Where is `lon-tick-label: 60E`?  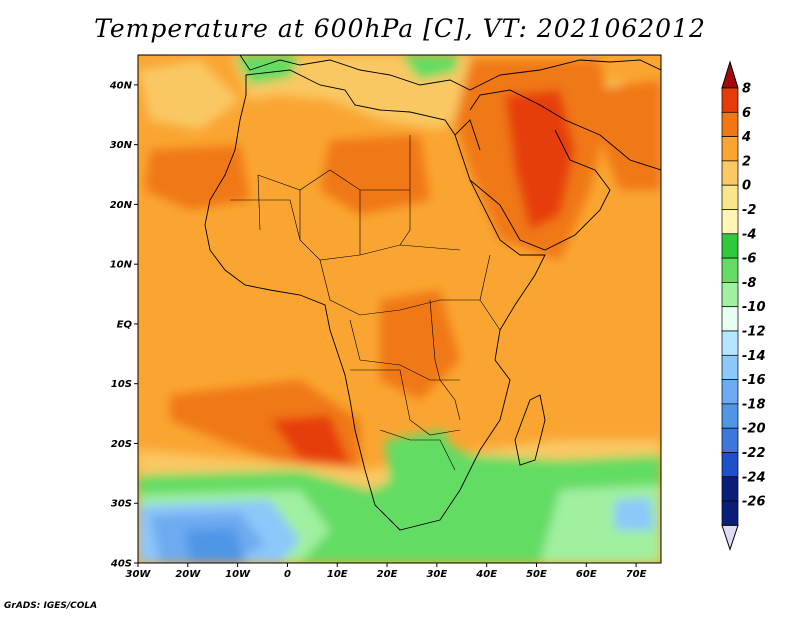
lon-tick-label: 60E is located at coordinates (586, 574).